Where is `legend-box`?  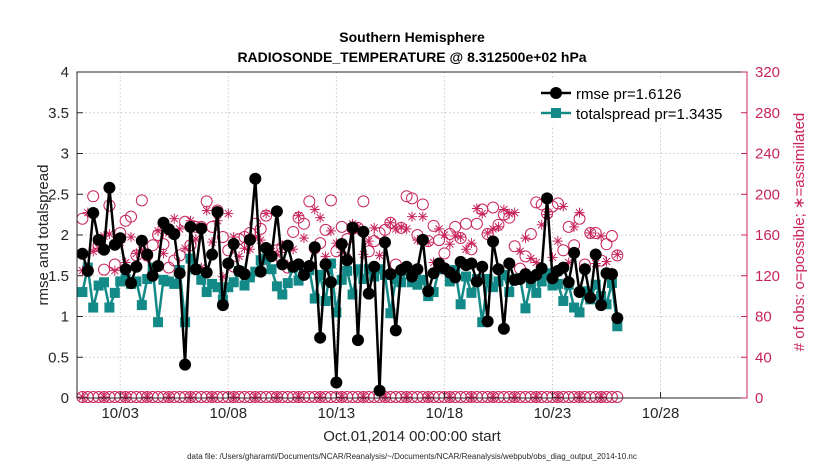
legend-box is located at coordinates (638, 102).